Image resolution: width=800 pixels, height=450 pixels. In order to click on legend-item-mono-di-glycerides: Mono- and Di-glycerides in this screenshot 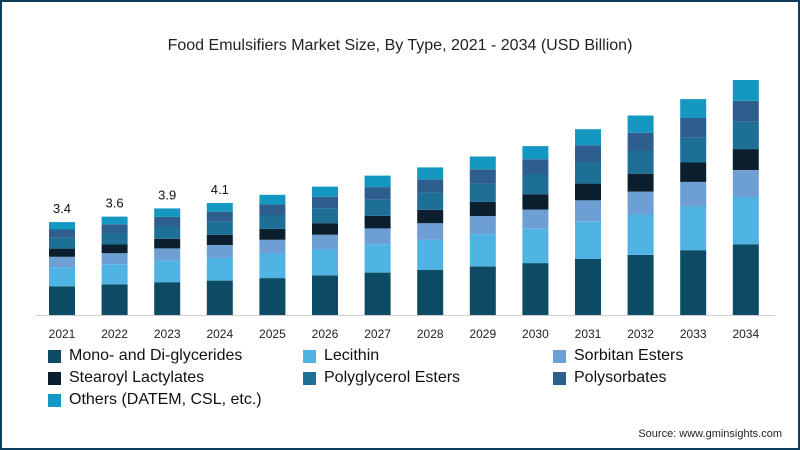, I will do `click(175, 356)`.